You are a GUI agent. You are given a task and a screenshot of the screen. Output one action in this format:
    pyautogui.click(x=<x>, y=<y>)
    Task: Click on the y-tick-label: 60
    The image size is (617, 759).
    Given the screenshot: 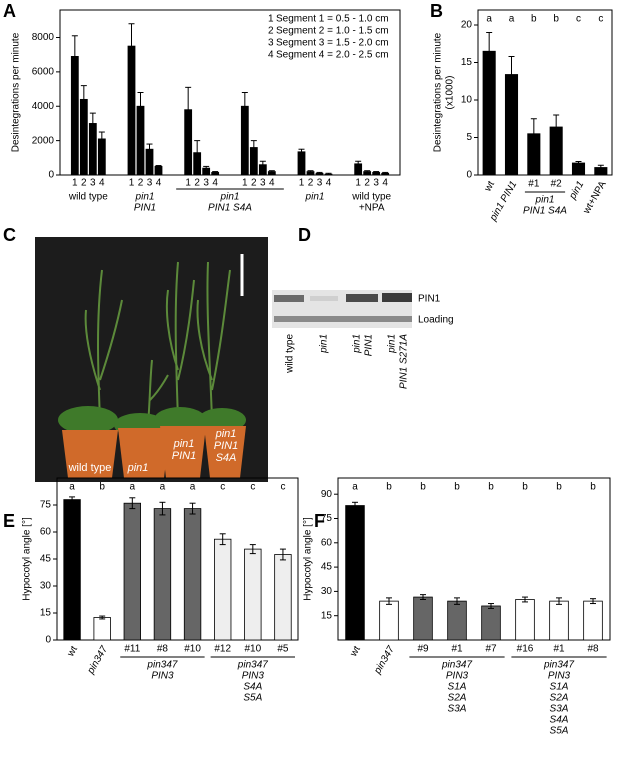 What is the action you would take?
    pyautogui.click(x=327, y=542)
    